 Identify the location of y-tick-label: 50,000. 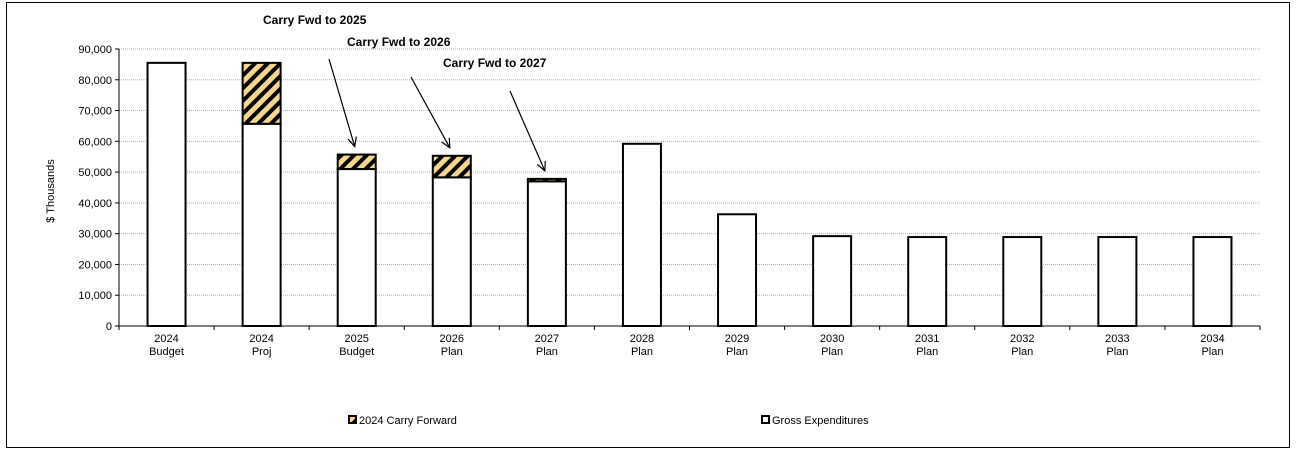
(95, 173).